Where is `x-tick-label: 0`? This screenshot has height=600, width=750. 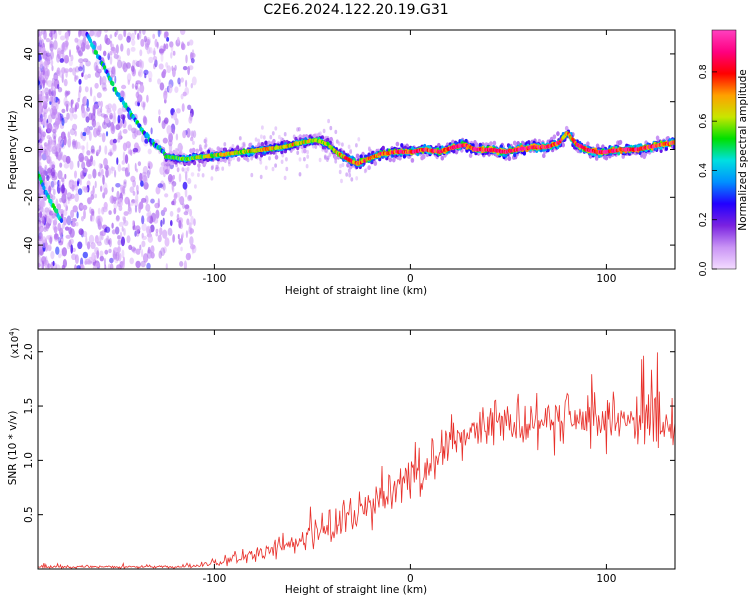
x-tick-label: 0 is located at coordinates (410, 579).